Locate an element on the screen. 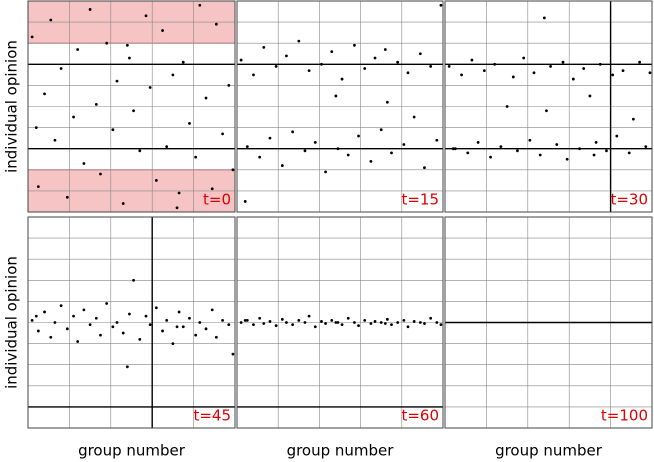 The height and width of the screenshot is (462, 654). time-label: t=45 is located at coordinates (212, 416).